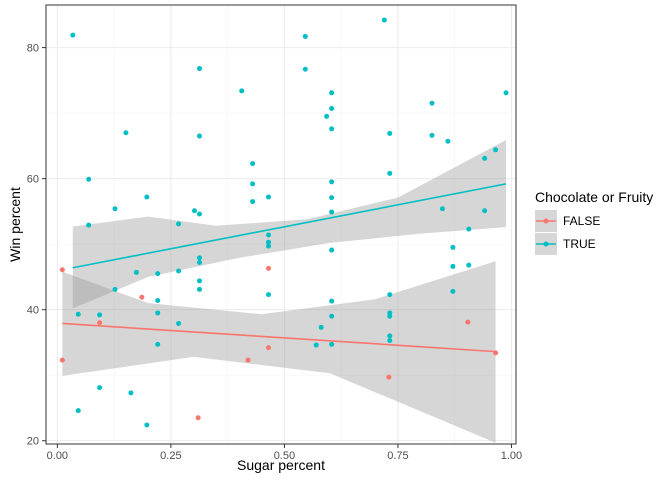 The width and height of the screenshot is (672, 480). What do you see at coordinates (279, 337) in the screenshot?
I see `trend-line-false` at bounding box center [279, 337].